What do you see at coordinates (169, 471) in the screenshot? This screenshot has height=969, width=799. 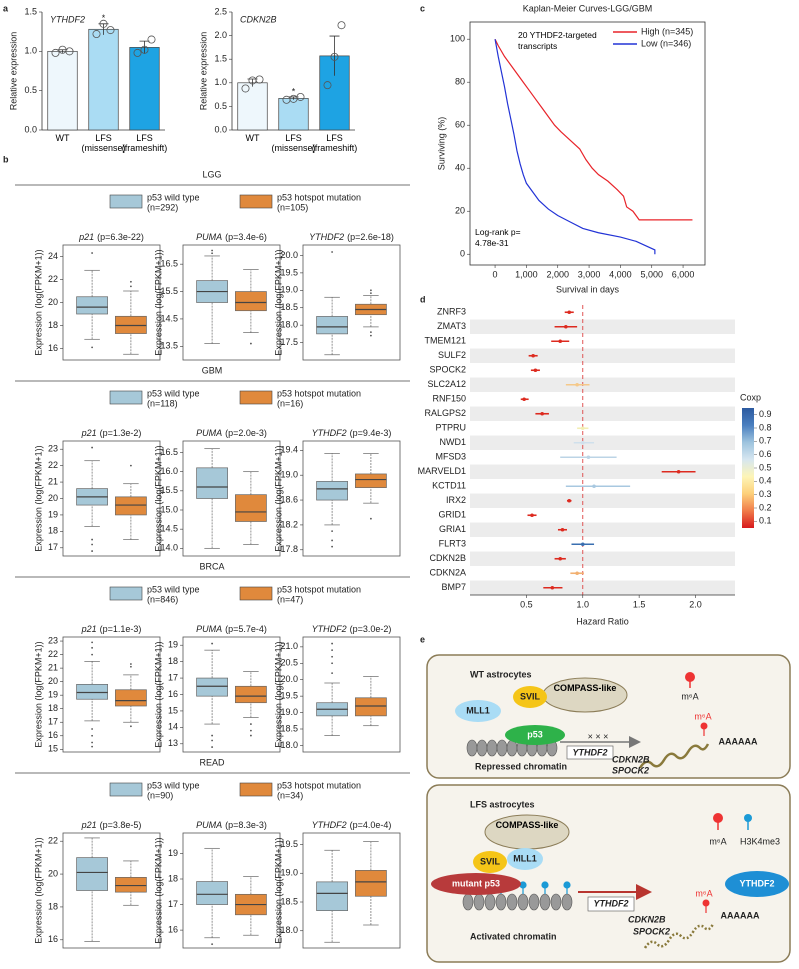 I see `y-tick-label: 16.0` at bounding box center [169, 471].